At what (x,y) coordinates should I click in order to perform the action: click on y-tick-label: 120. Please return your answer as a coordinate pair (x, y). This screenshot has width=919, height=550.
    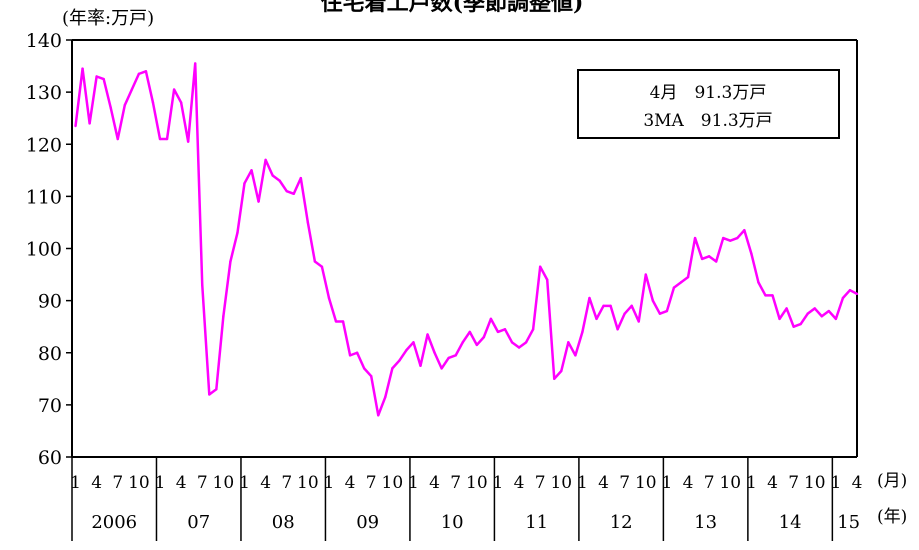
    Looking at the image, I should click on (44, 145).